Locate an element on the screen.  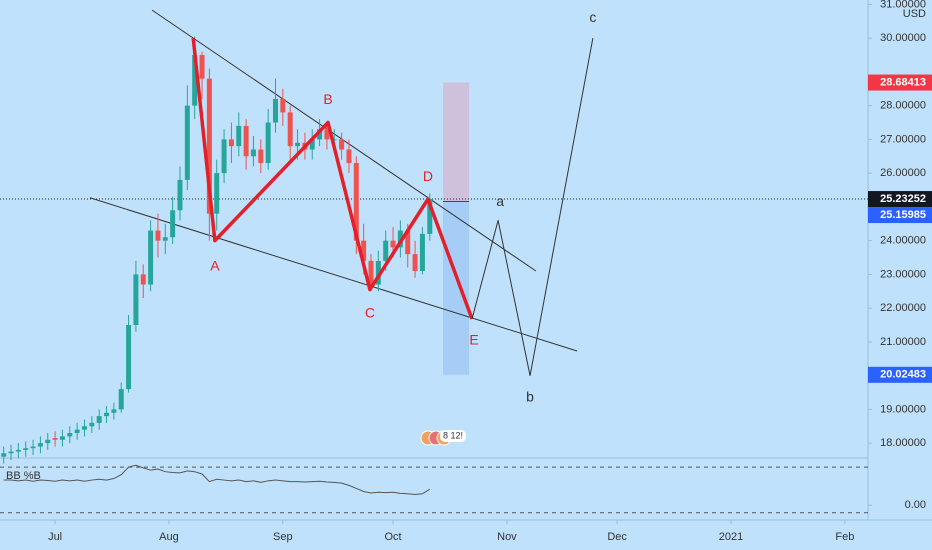
x-tick-label: 2021 is located at coordinates (731, 537).